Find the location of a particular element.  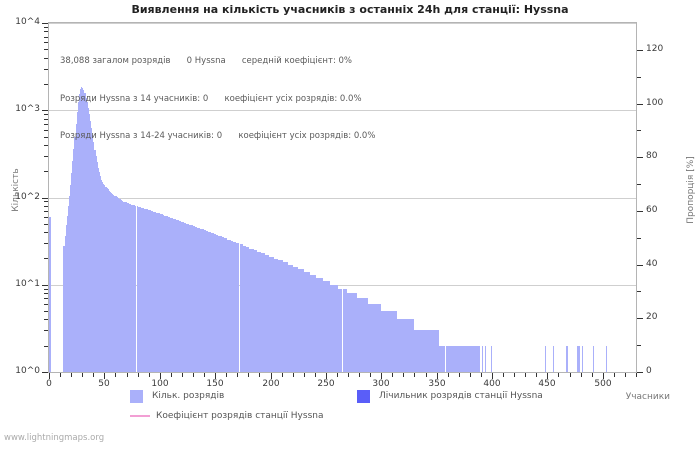

y-tick-label: 10^0 is located at coordinates (27, 371).